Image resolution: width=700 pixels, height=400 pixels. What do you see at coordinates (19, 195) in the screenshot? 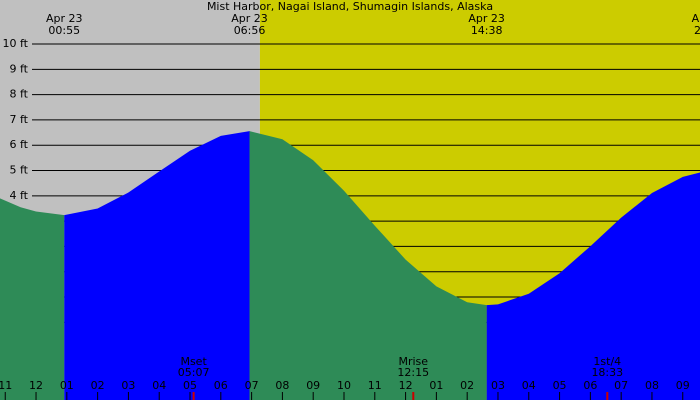
I see `y-tick-label: 4 ft` at bounding box center [19, 195].